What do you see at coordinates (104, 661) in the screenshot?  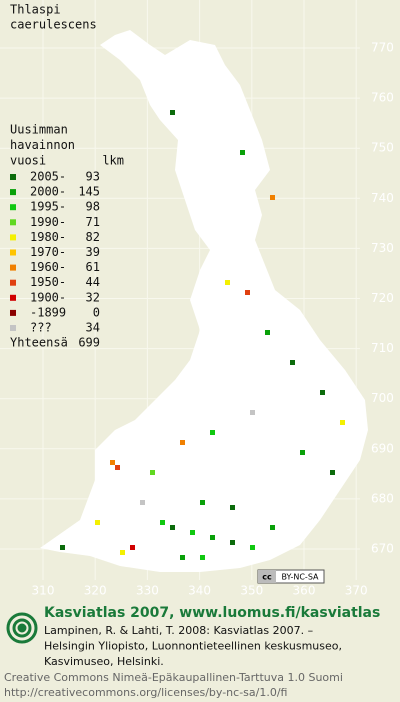 I see `citation: Kasvimuseo, Helsinki.` at bounding box center [104, 661].